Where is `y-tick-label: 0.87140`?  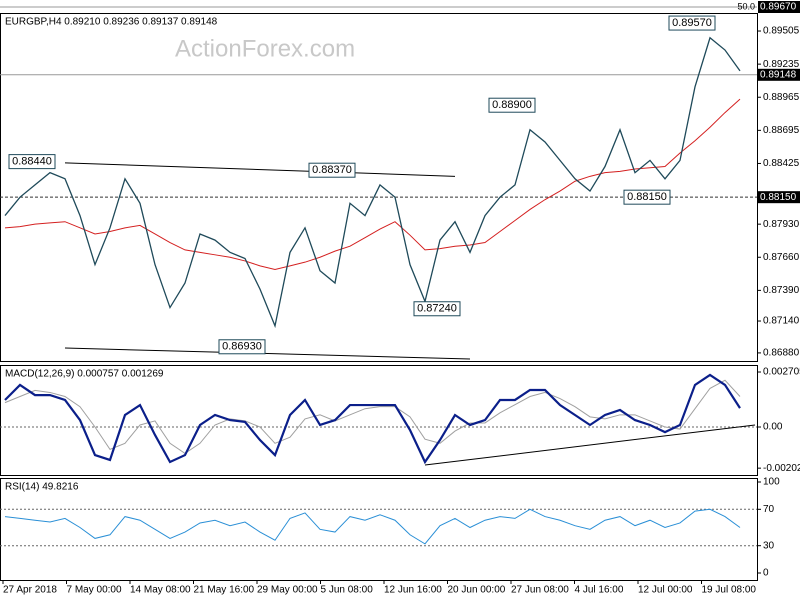 y-tick-label: 0.87140 is located at coordinates (781, 321).